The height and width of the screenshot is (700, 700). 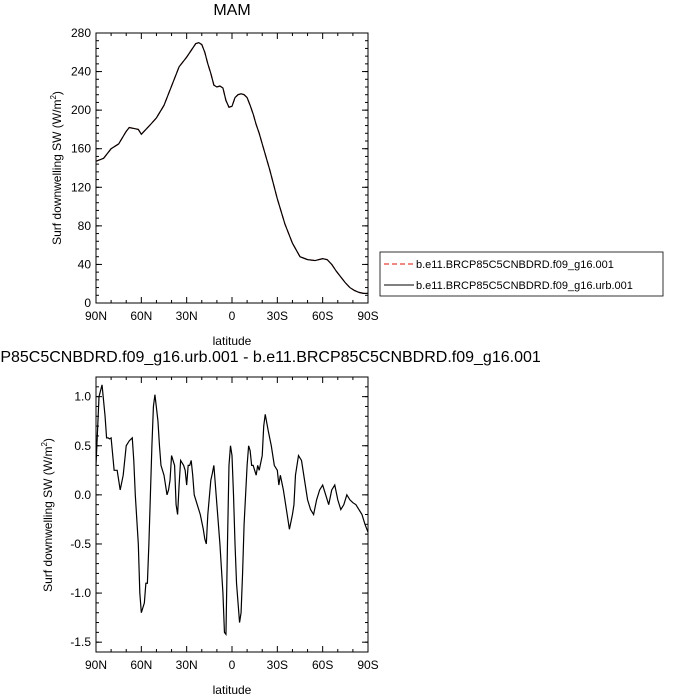 I want to click on bottom-chart-ylabel: Surf downwelling SW (W/m2), so click(x=47, y=515).